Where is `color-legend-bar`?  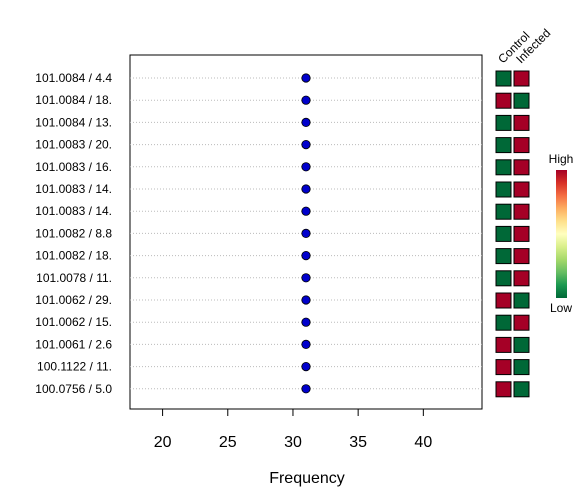
color-legend-bar is located at coordinates (561, 234).